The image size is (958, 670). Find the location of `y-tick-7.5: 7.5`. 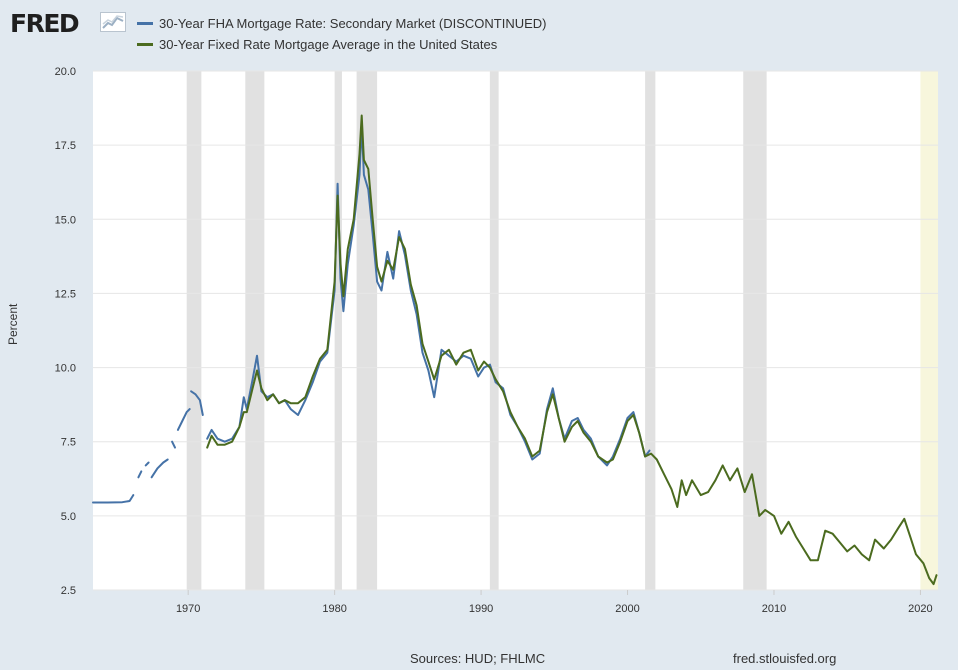

y-tick-7.5: 7.5 is located at coordinates (68, 443).